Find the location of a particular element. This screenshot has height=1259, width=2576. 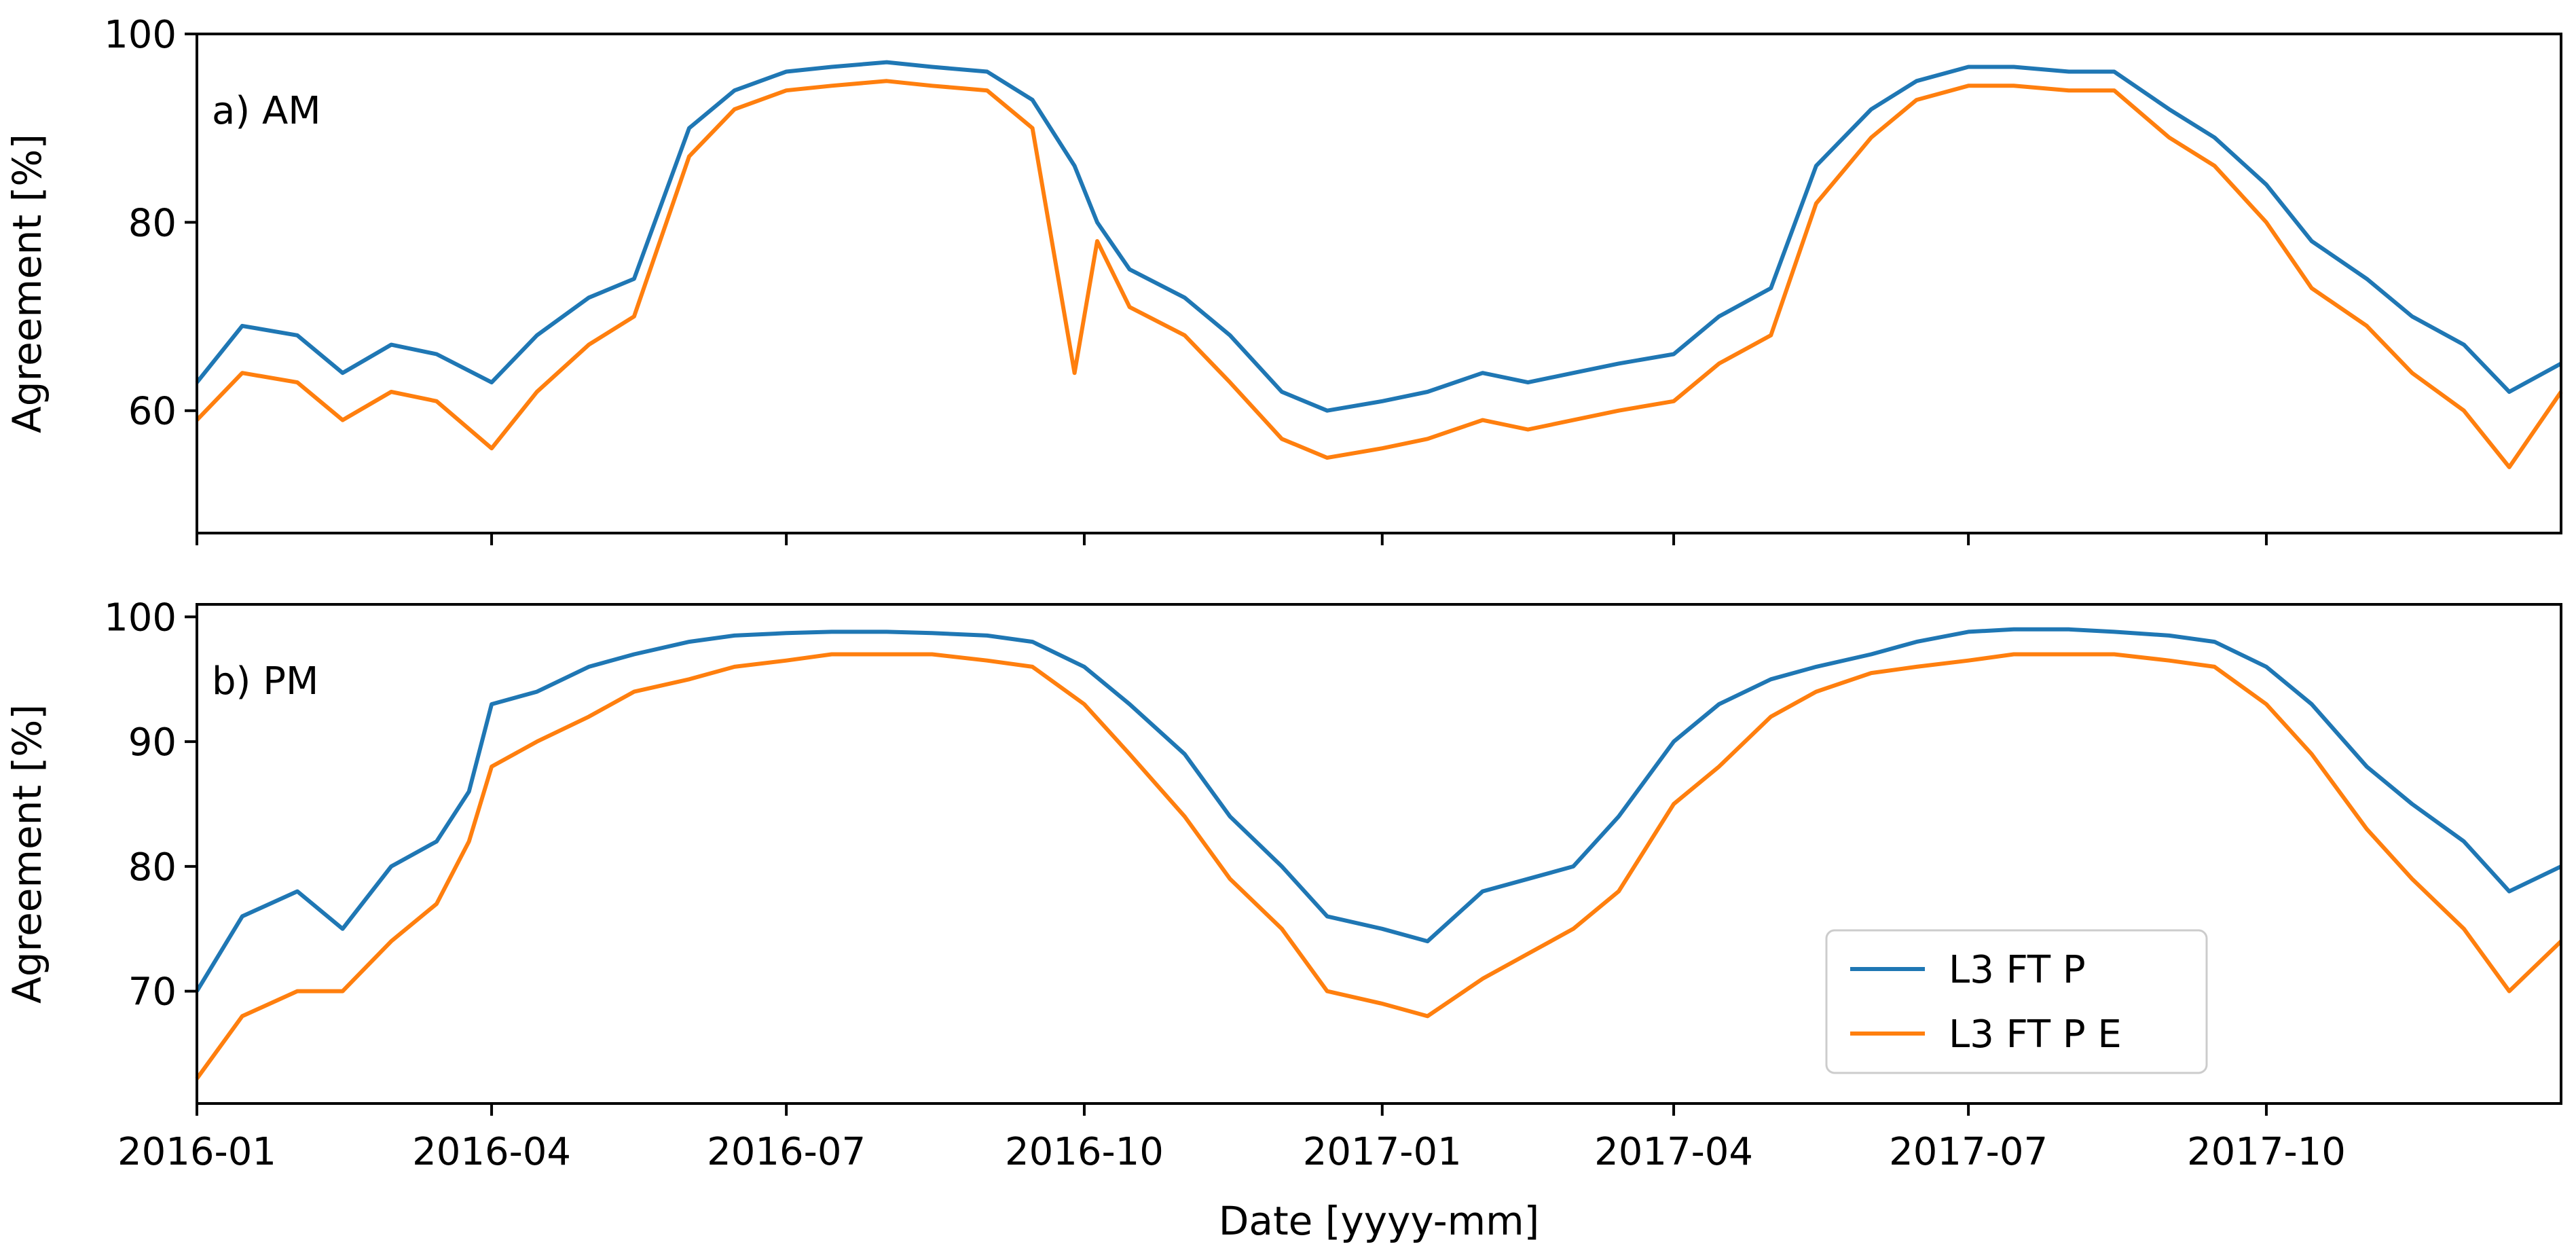

am-panel-label: a) AM is located at coordinates (266, 111).